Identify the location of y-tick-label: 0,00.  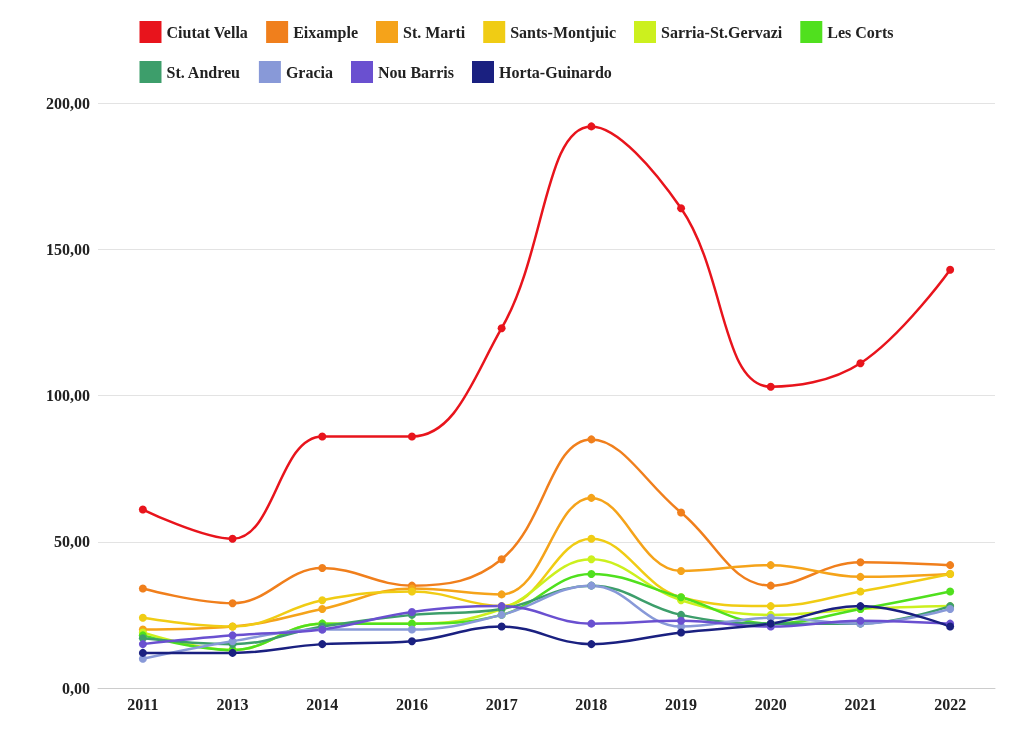
(76, 688).